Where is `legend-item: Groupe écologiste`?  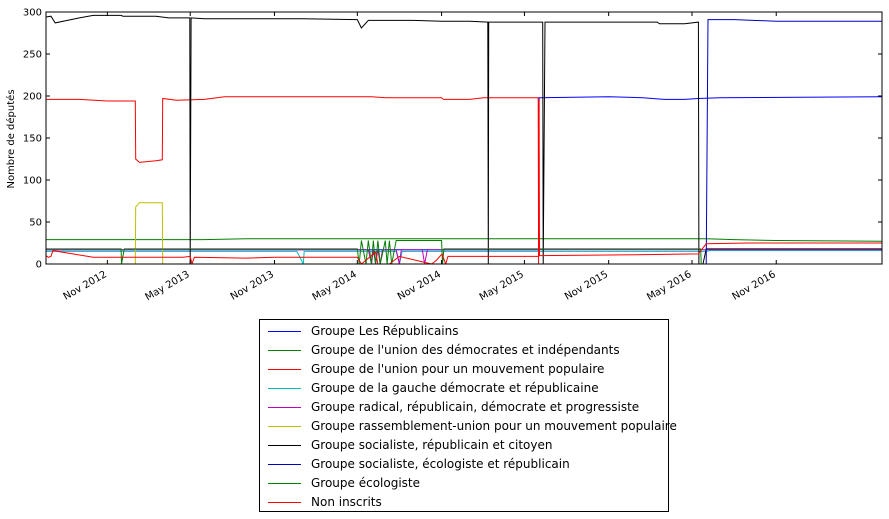
legend-item: Groupe écologiste is located at coordinates (464, 483).